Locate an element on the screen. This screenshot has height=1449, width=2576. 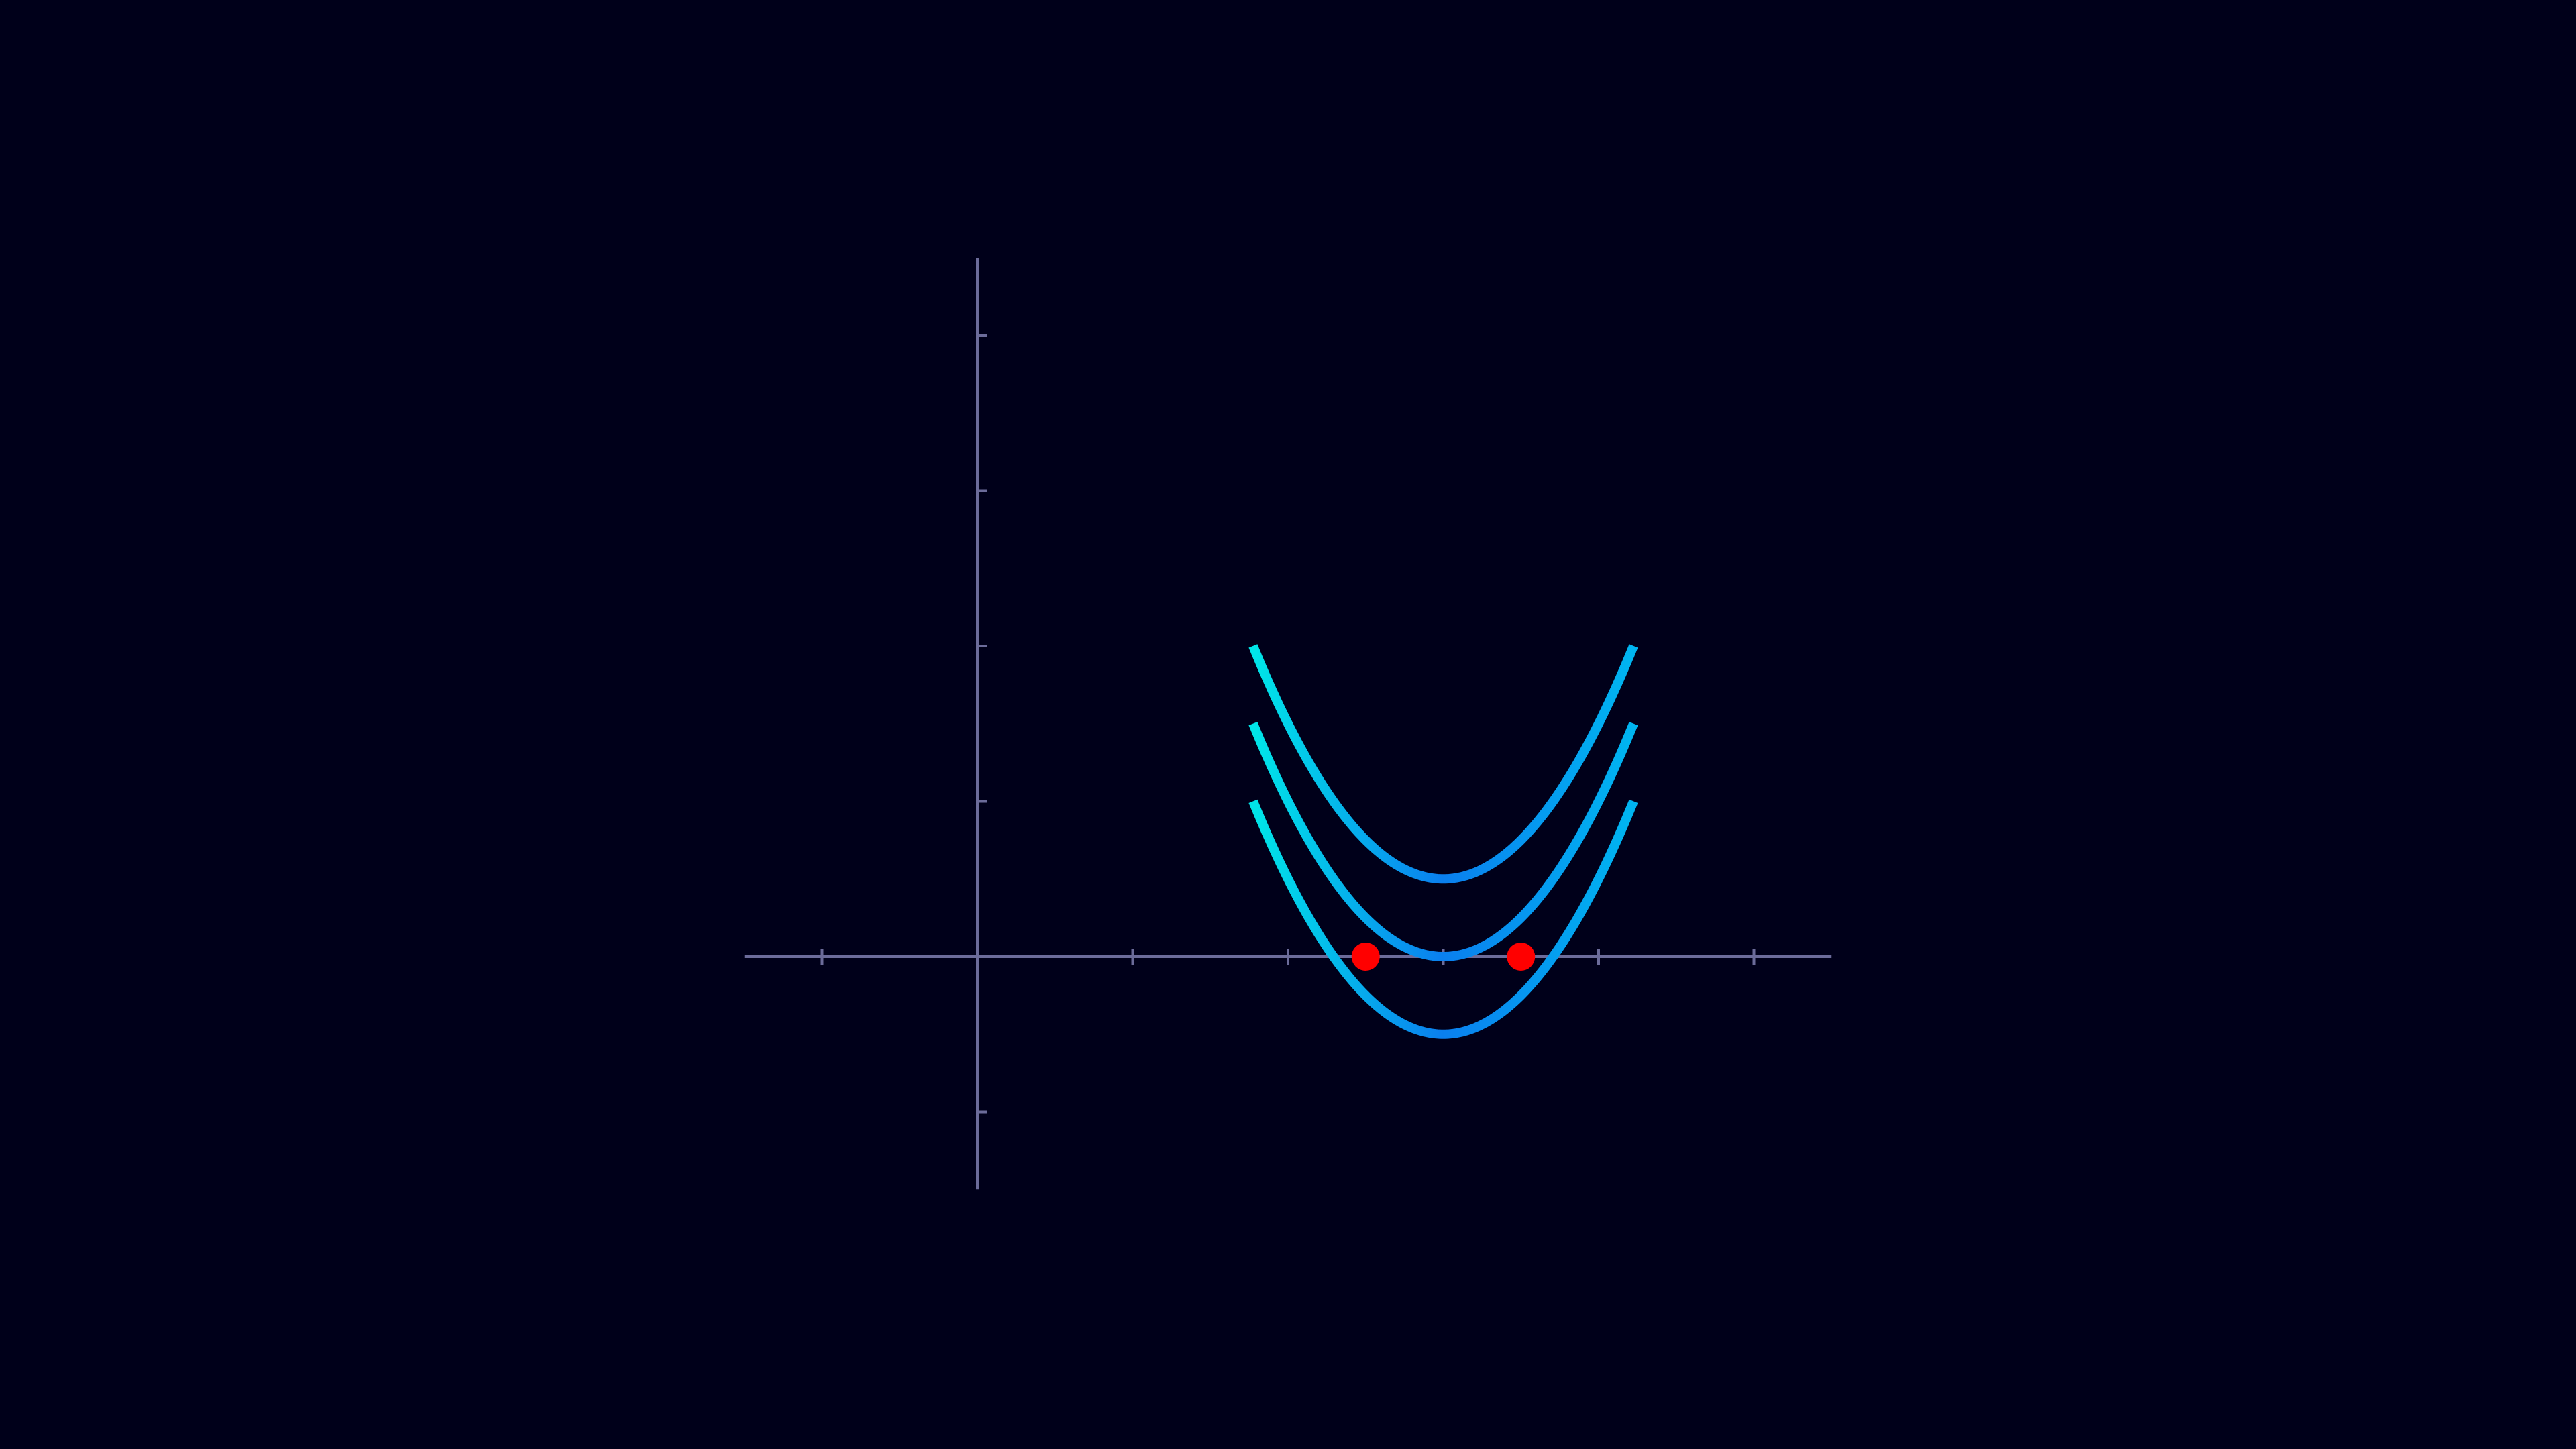
points is located at coordinates (1443, 957).